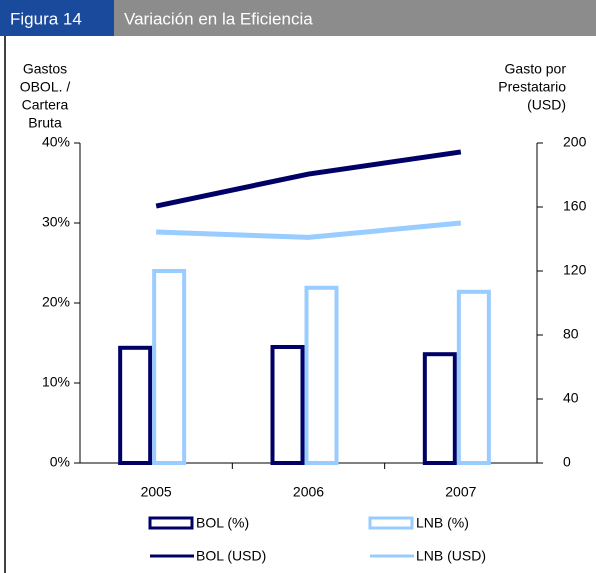 The image size is (596, 573). What do you see at coordinates (451, 556) in the screenshot?
I see `legend-label: LNB (USD)` at bounding box center [451, 556].